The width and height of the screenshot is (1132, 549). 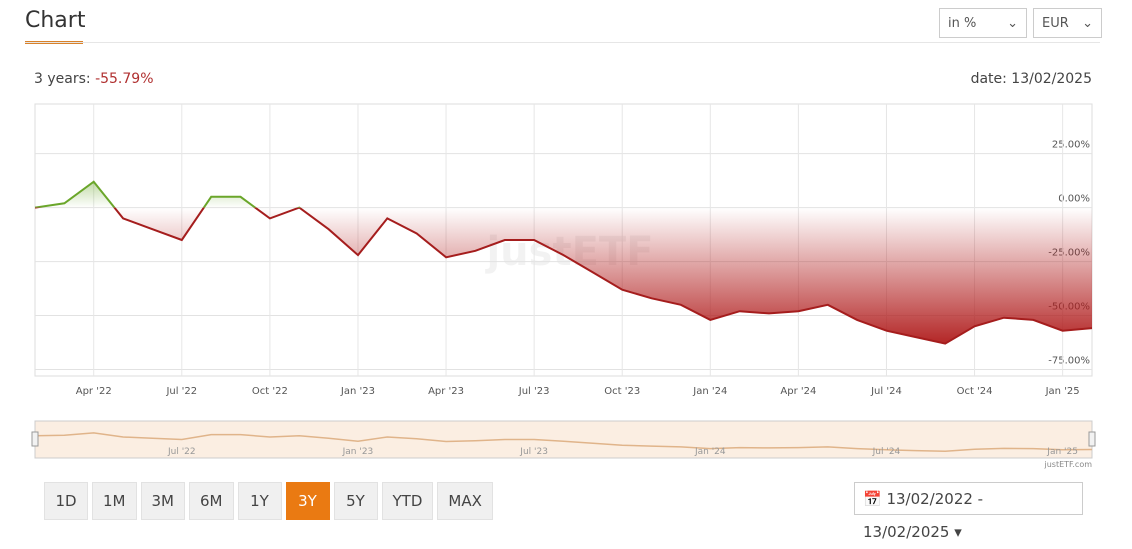 I want to click on currency-select-text: EUR, so click(x=1055, y=23).